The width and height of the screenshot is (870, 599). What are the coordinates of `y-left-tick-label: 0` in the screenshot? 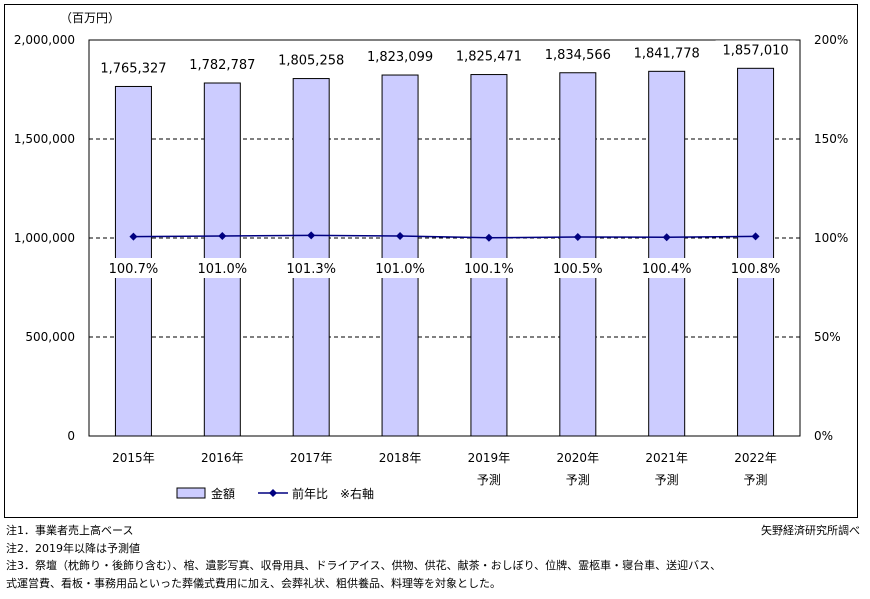 It's located at (71, 436).